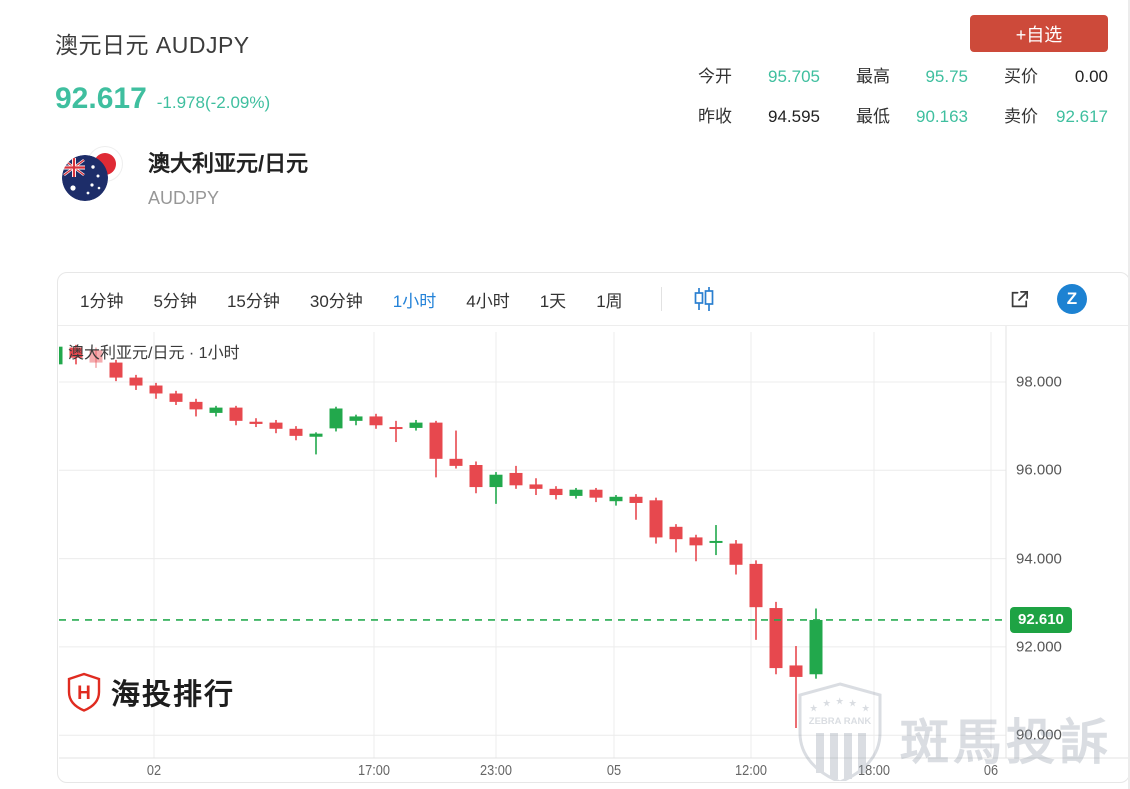 The image size is (1130, 789). Describe the element at coordinates (101, 98) in the screenshot. I see `current-price: 92.617` at that location.